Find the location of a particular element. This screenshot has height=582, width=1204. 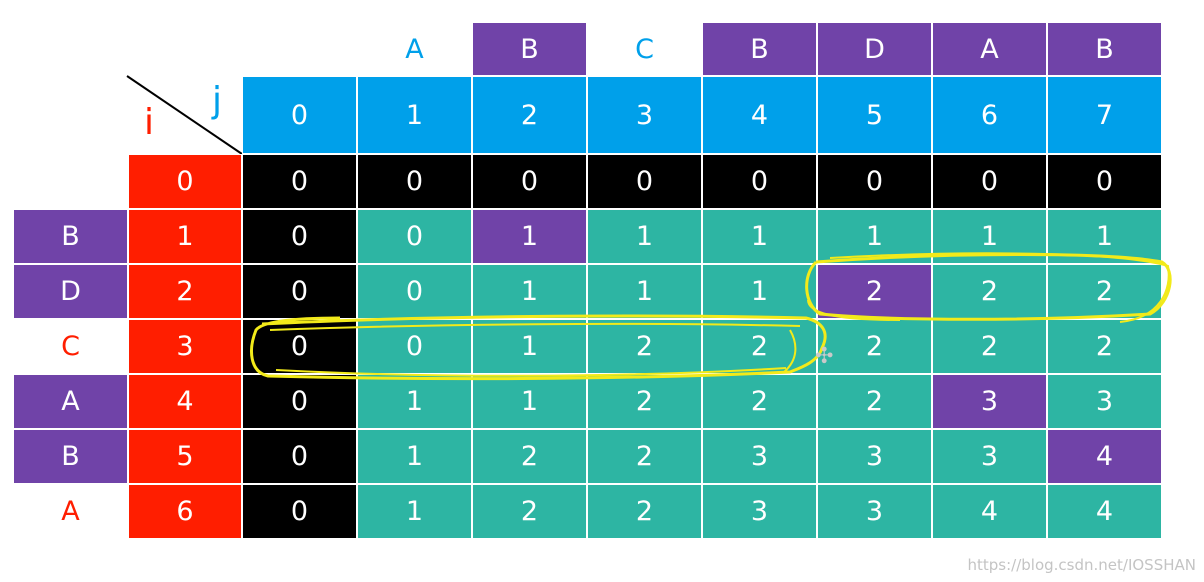

j-index-cell: 2 is located at coordinates (529, 115).